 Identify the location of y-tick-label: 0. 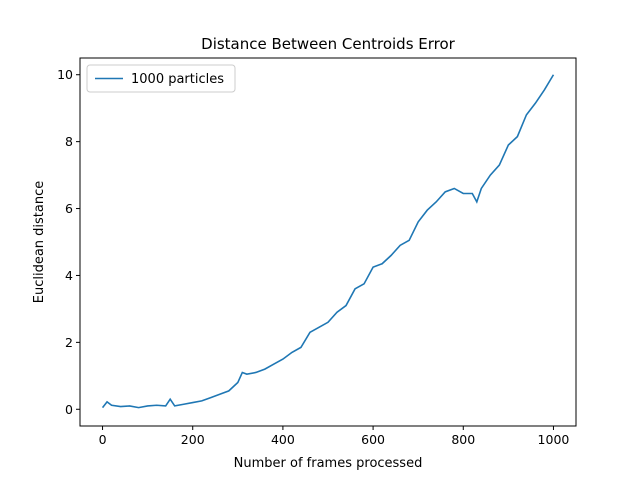
(69, 409).